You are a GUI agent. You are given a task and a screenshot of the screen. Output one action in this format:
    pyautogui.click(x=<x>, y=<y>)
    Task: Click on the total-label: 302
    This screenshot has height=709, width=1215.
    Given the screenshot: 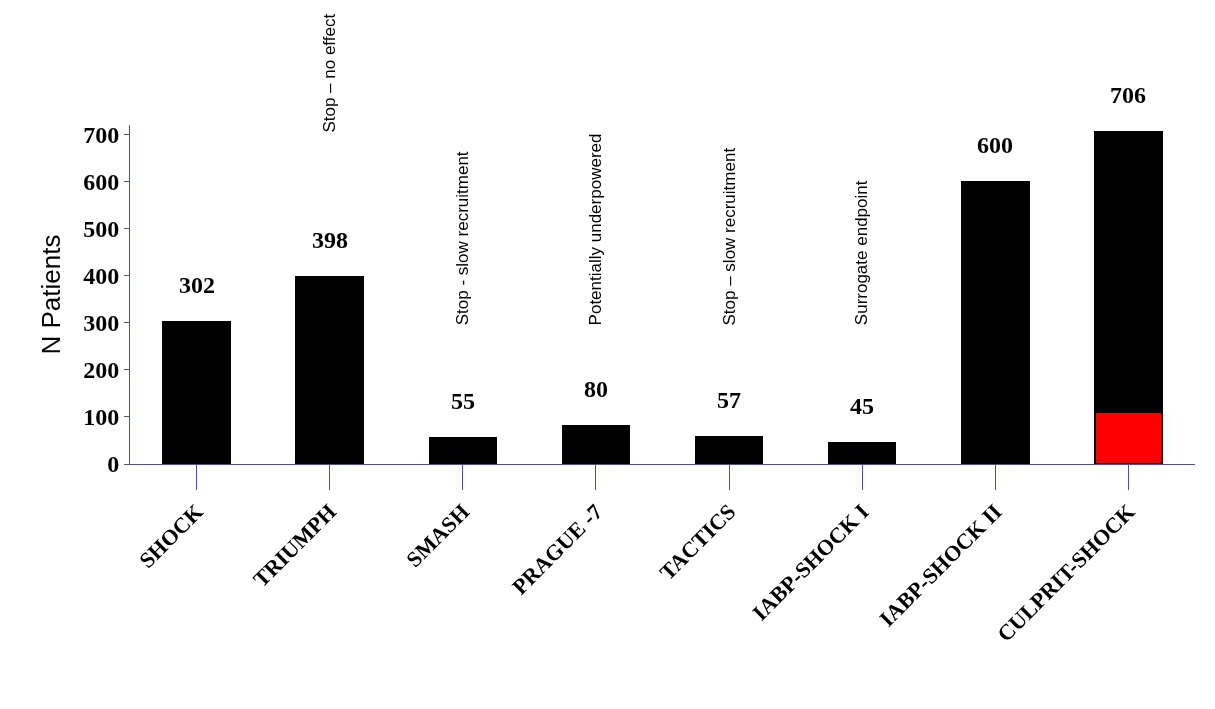 What is the action you would take?
    pyautogui.click(x=197, y=285)
    